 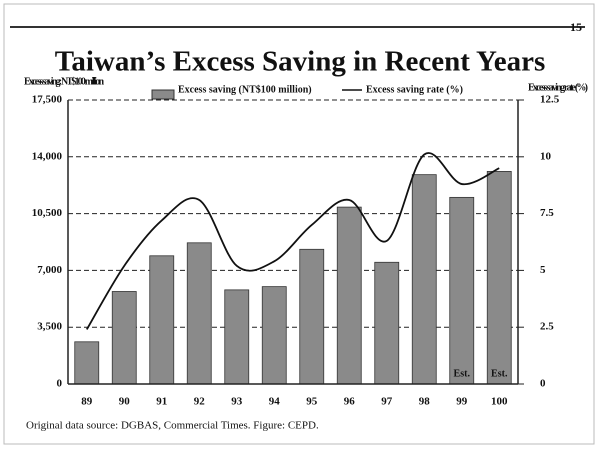 I want to click on y-tick-label: 7,000, so click(x=49, y=270).